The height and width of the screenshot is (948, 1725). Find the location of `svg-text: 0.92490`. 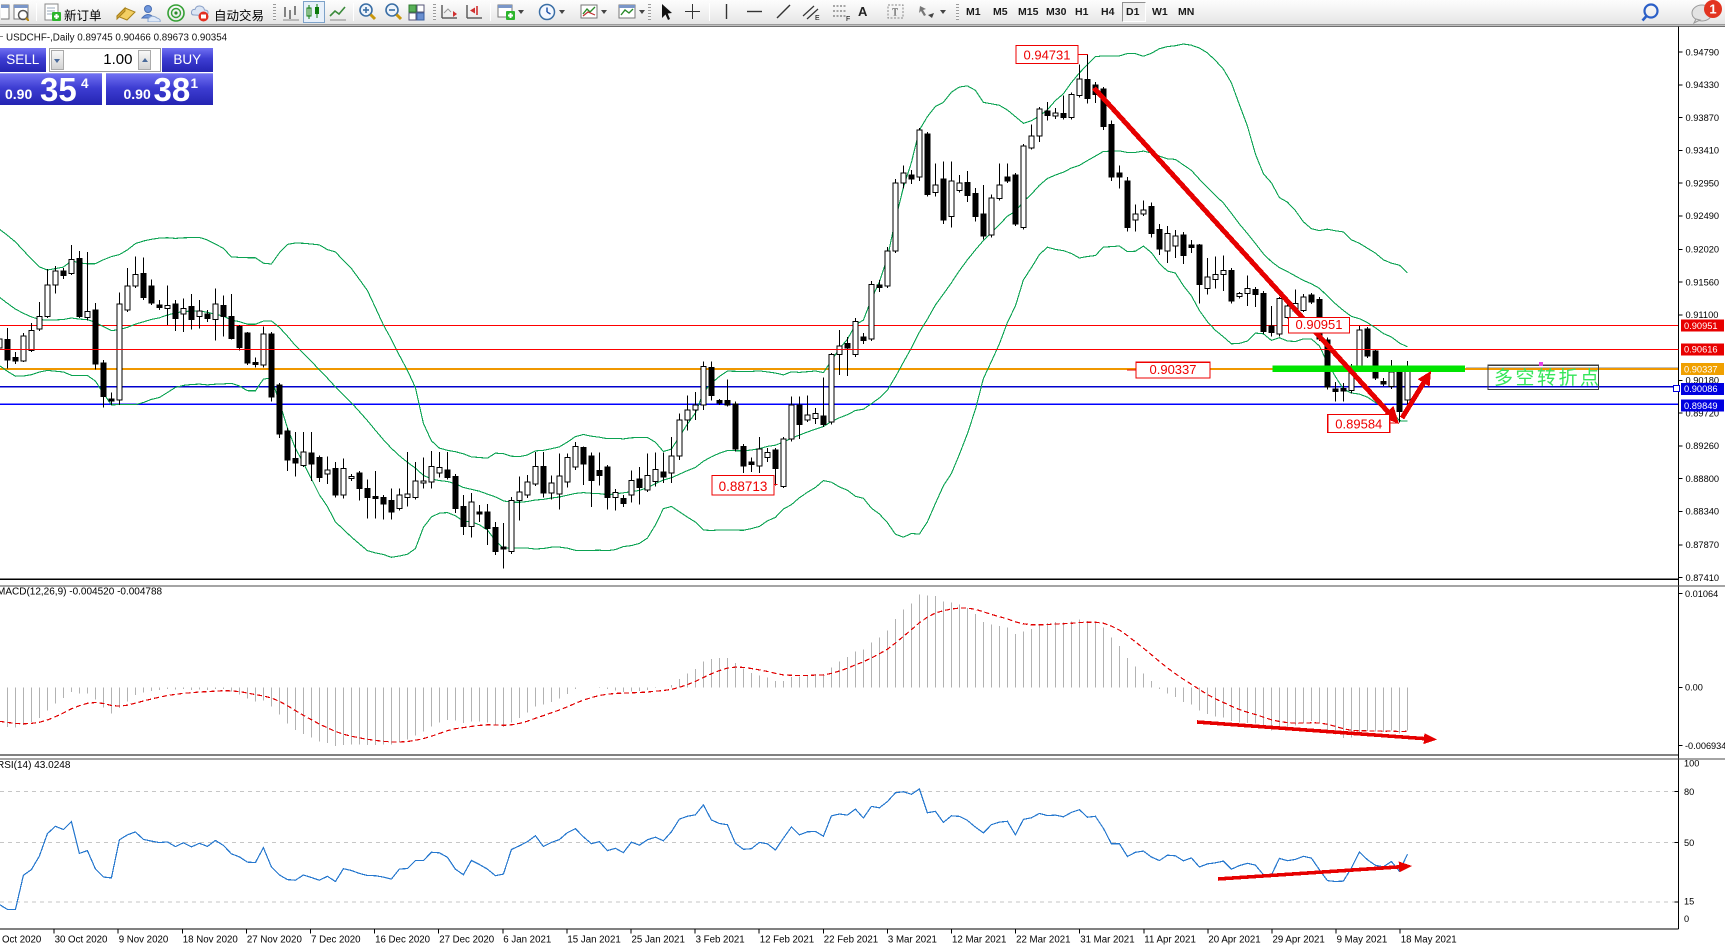

svg-text: 0.92490 is located at coordinates (1703, 216).